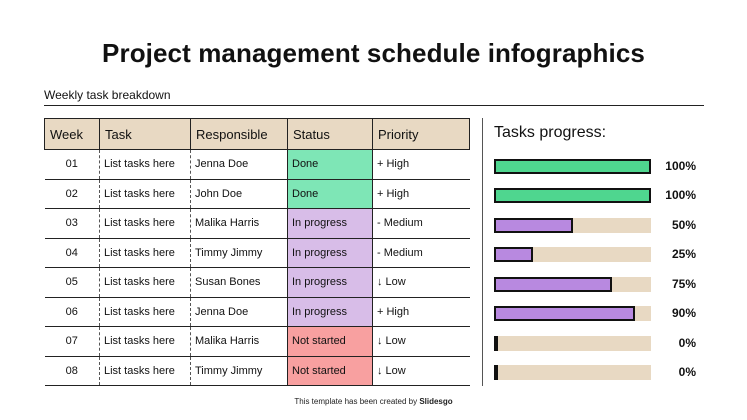 The image size is (747, 420). I want to click on progress-item: 75%, so click(599, 284).